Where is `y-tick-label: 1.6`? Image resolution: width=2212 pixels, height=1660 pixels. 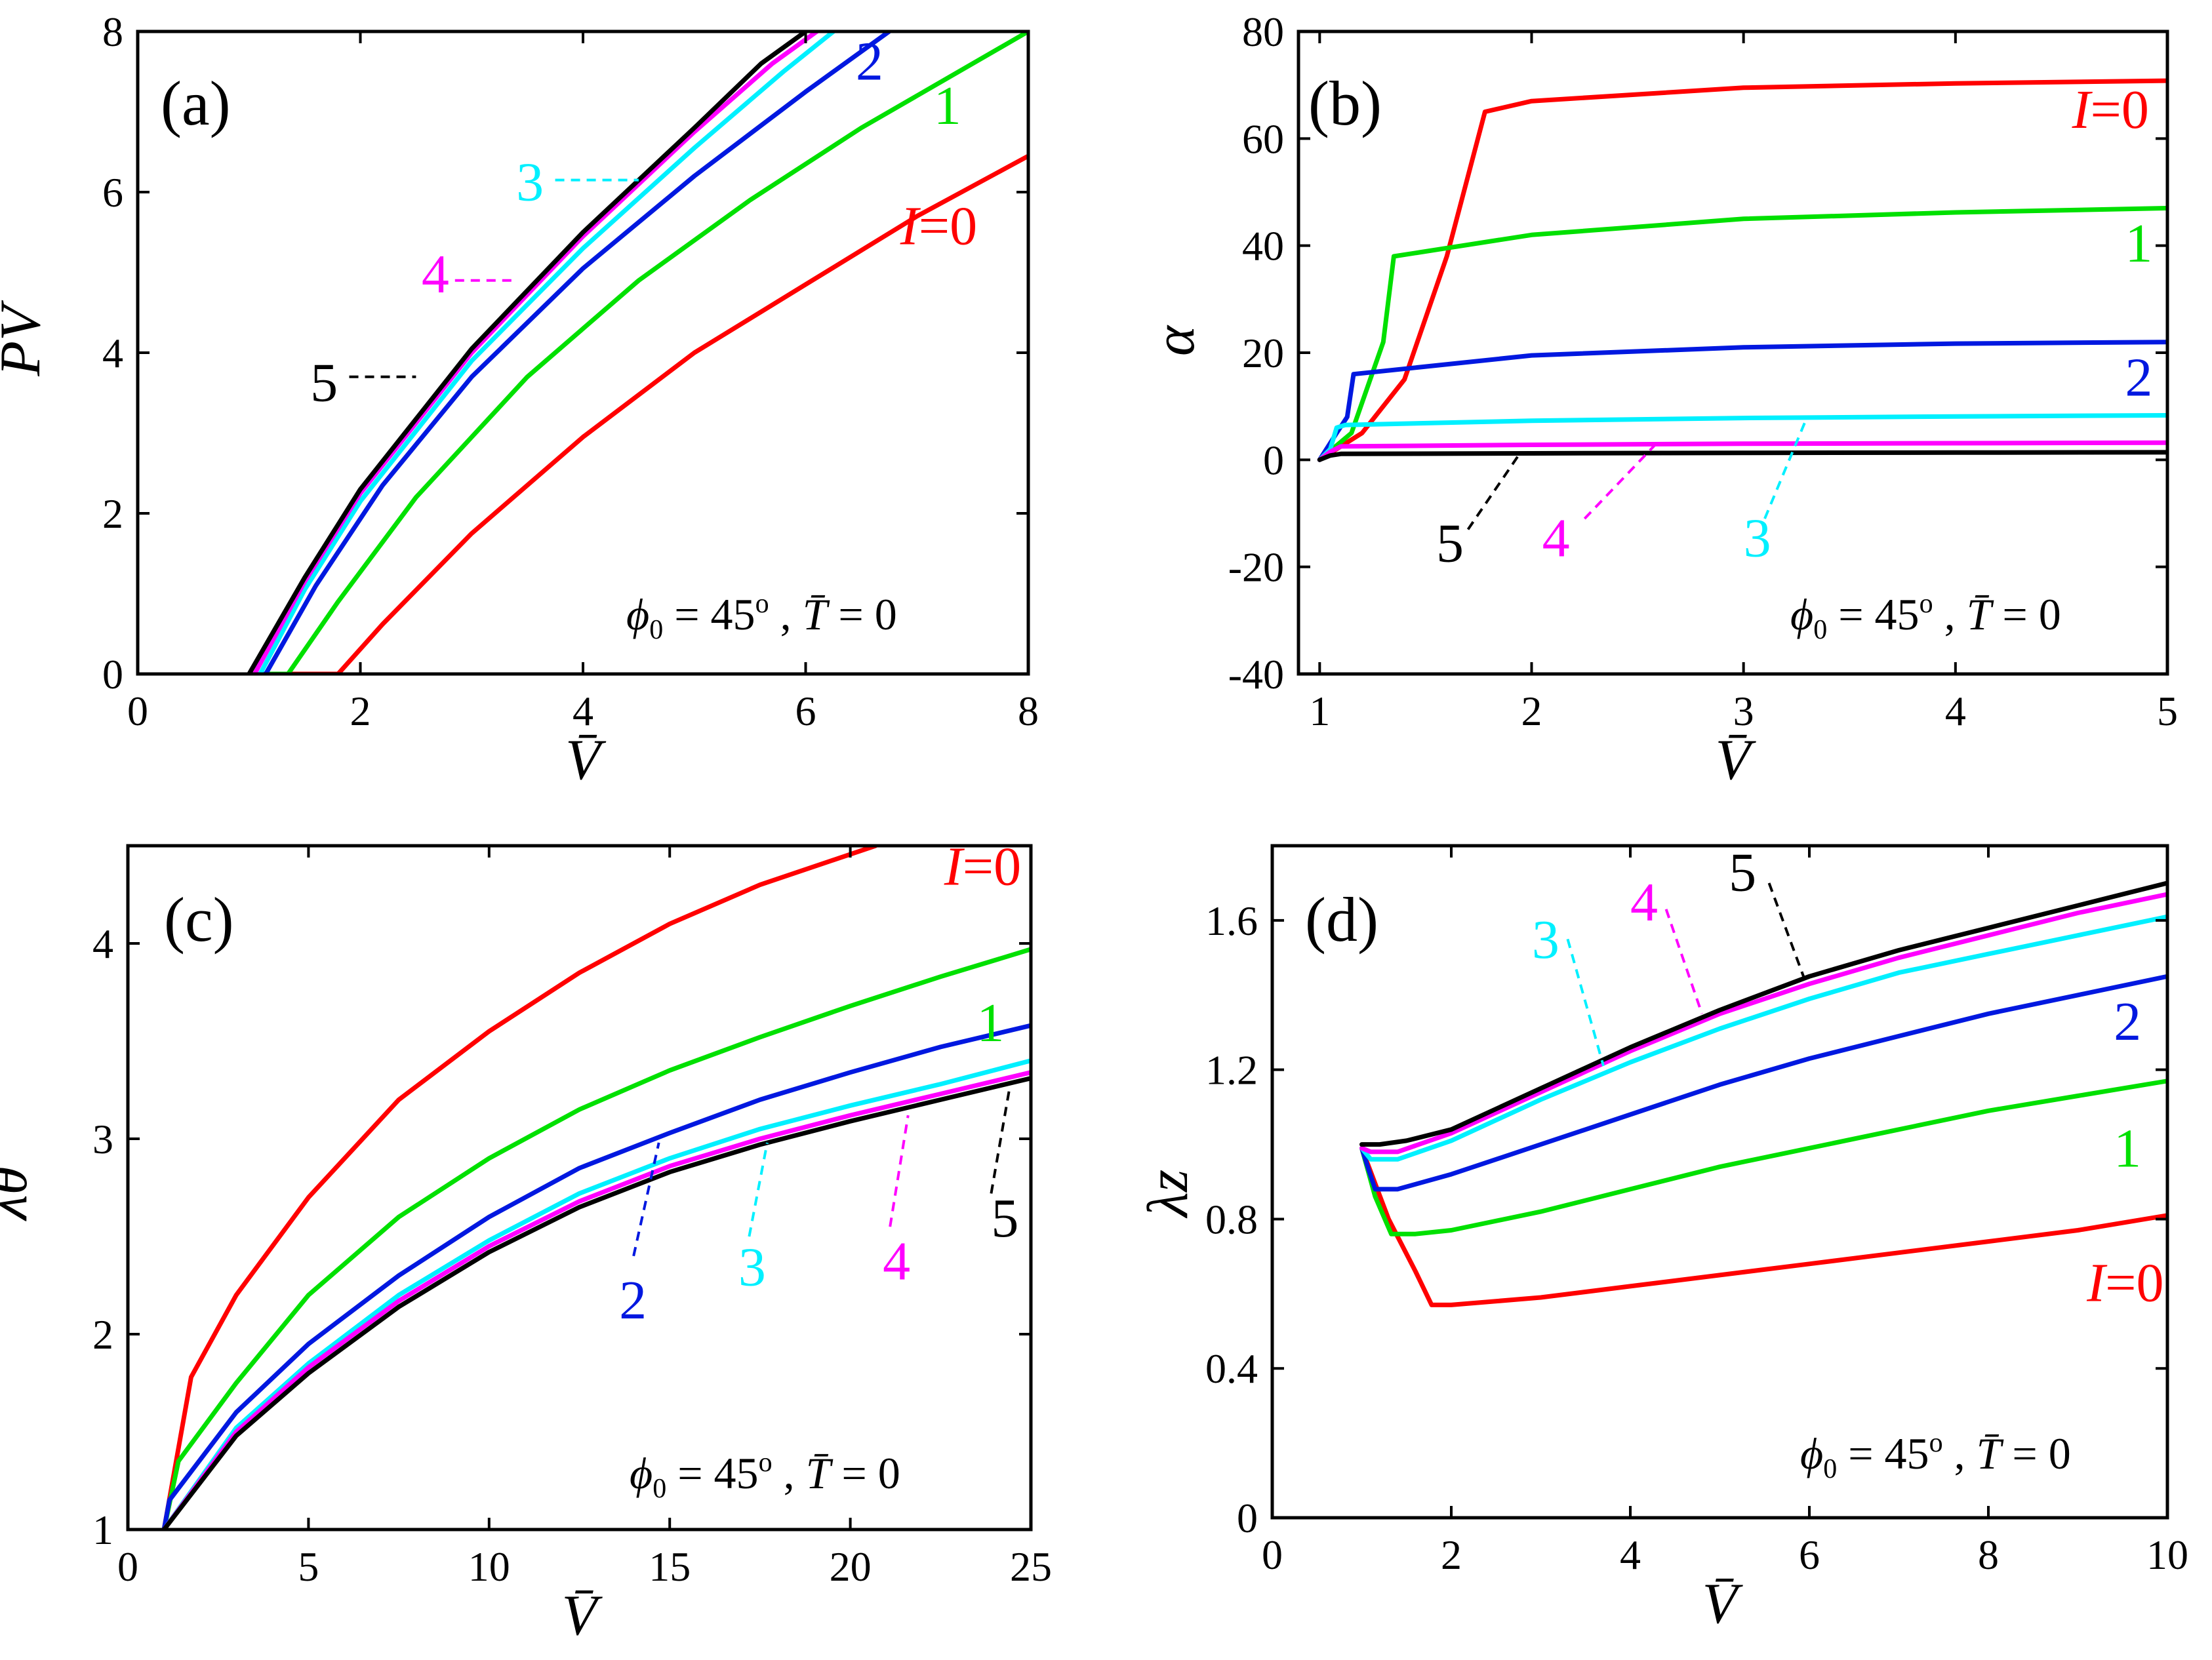
y-tick-label: 1.6 is located at coordinates (1231, 921).